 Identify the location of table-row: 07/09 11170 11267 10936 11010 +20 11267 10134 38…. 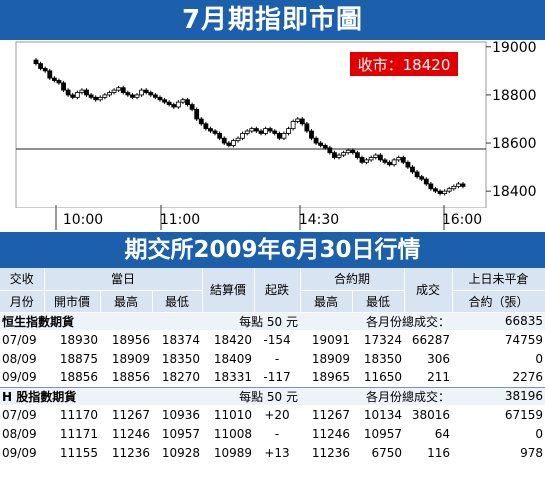
(272, 414).